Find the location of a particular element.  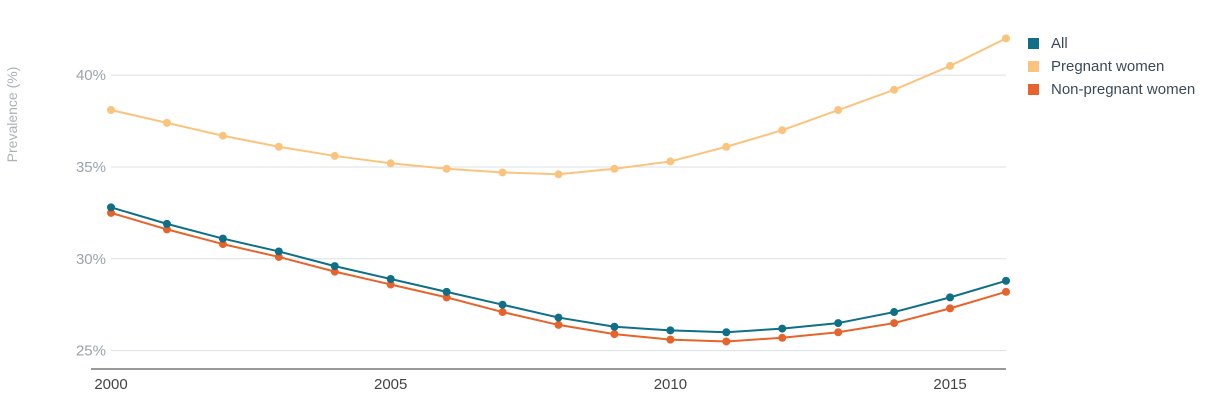

y-tick-label: 40% is located at coordinates (91, 75).